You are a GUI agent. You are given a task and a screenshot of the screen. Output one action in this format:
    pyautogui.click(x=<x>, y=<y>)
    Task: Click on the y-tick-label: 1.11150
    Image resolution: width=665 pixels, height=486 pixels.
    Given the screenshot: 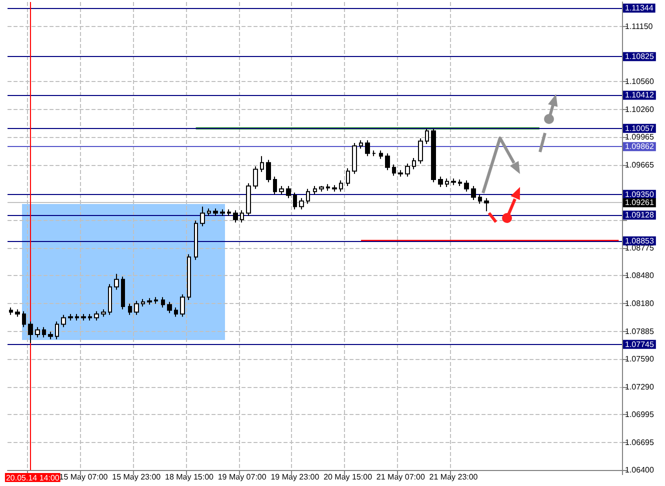 What is the action you would take?
    pyautogui.click(x=639, y=26)
    